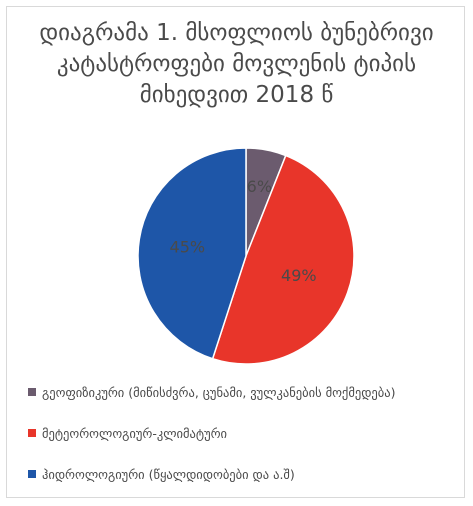  What do you see at coordinates (188, 247) in the screenshot?
I see `data-label-hydrological: 45%` at bounding box center [188, 247].